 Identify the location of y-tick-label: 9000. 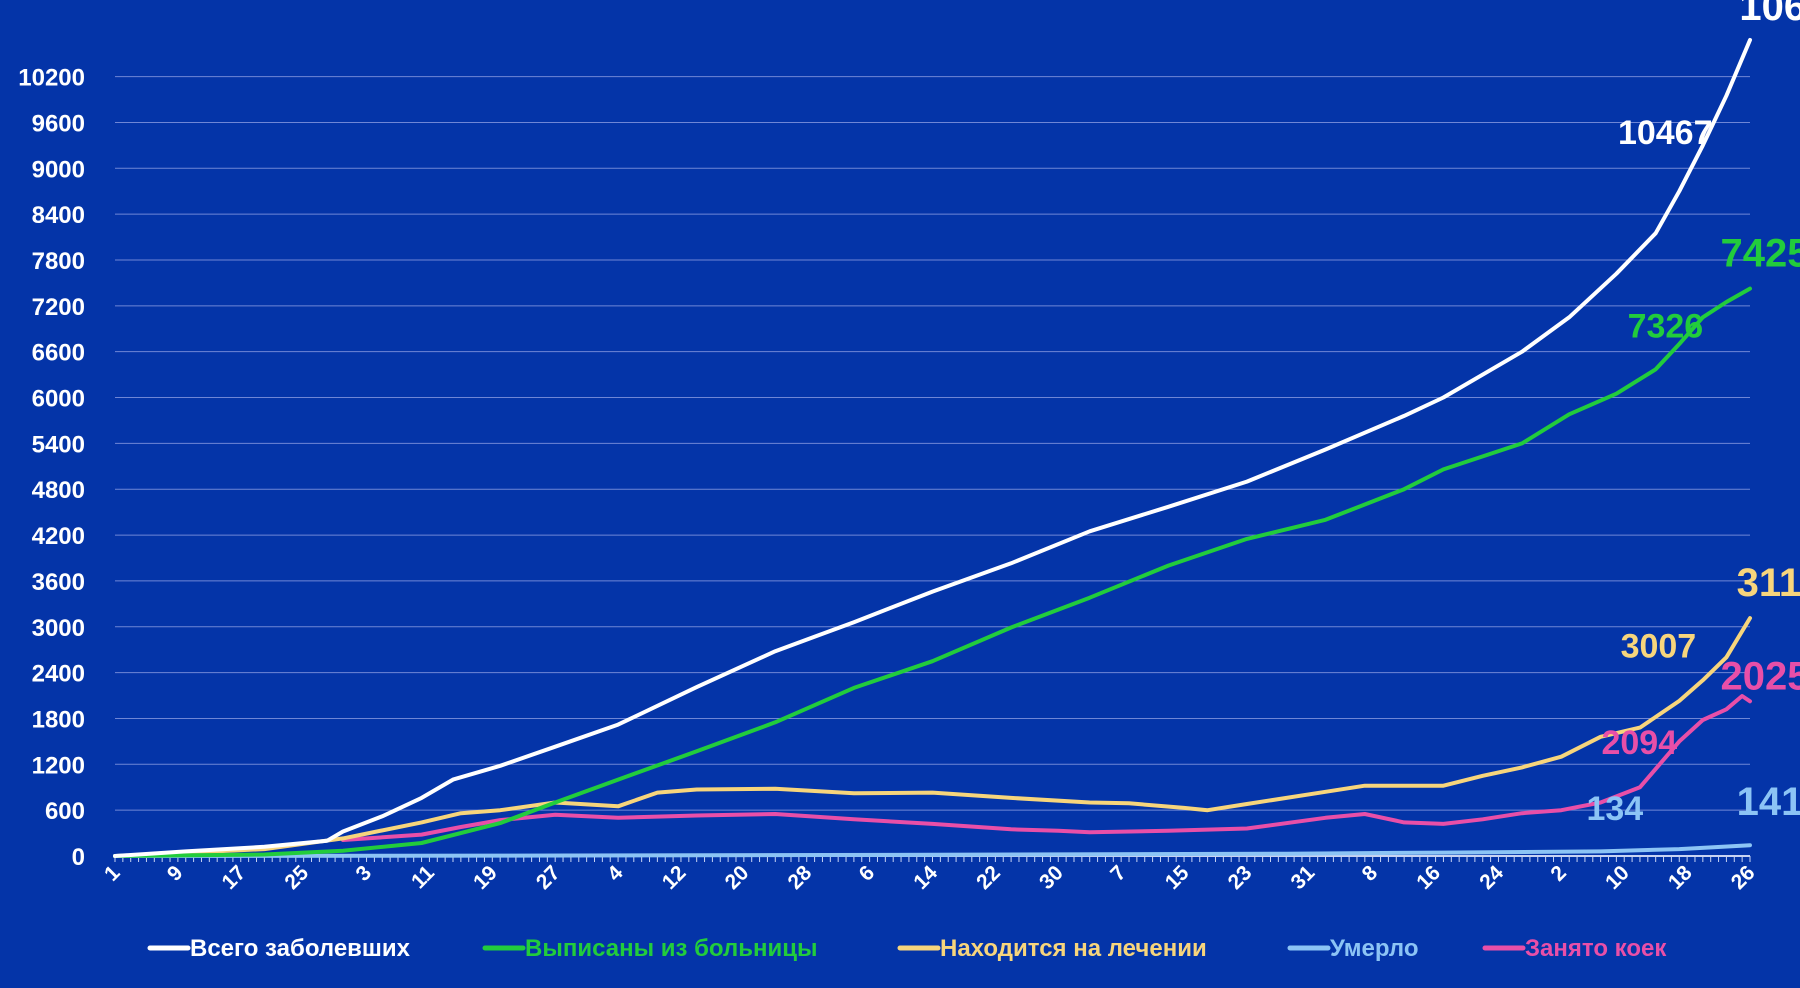
(58, 169).